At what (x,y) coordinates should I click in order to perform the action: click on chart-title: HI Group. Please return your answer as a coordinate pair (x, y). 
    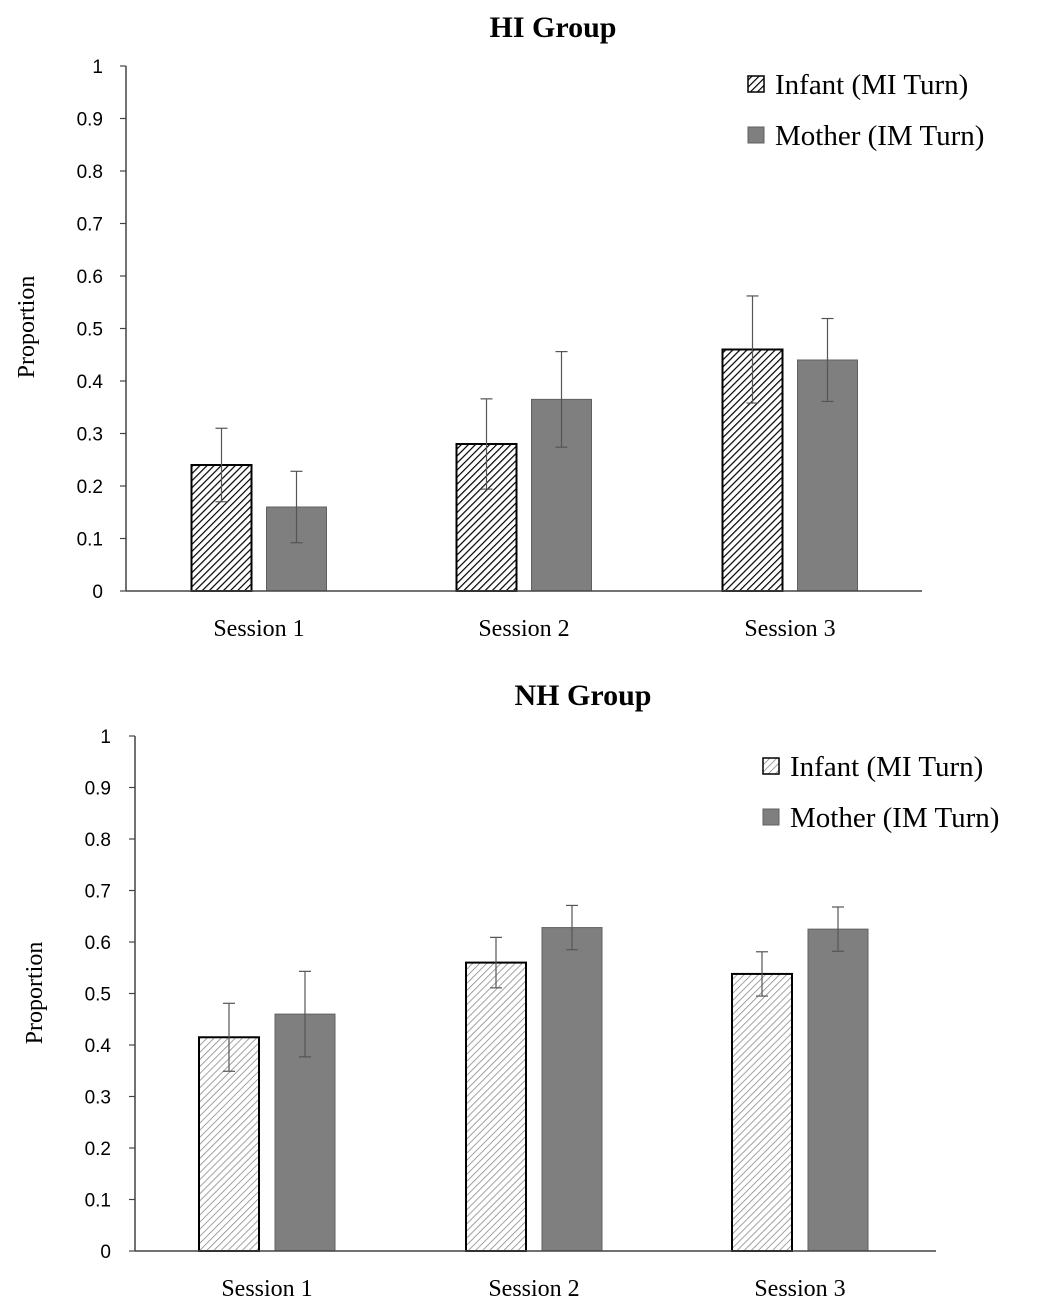
    Looking at the image, I should click on (553, 27).